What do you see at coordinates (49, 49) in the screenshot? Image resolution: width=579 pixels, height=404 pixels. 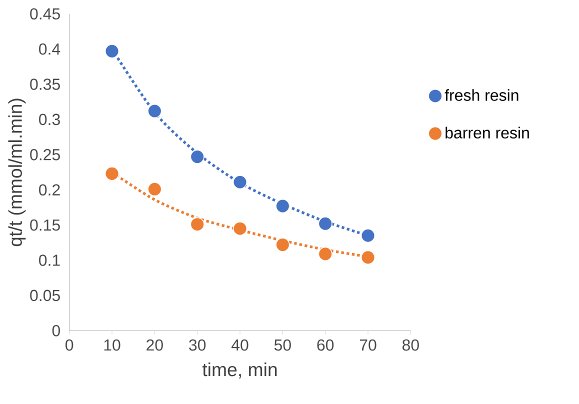 I see `y-tick-label: 0.4` at bounding box center [49, 49].